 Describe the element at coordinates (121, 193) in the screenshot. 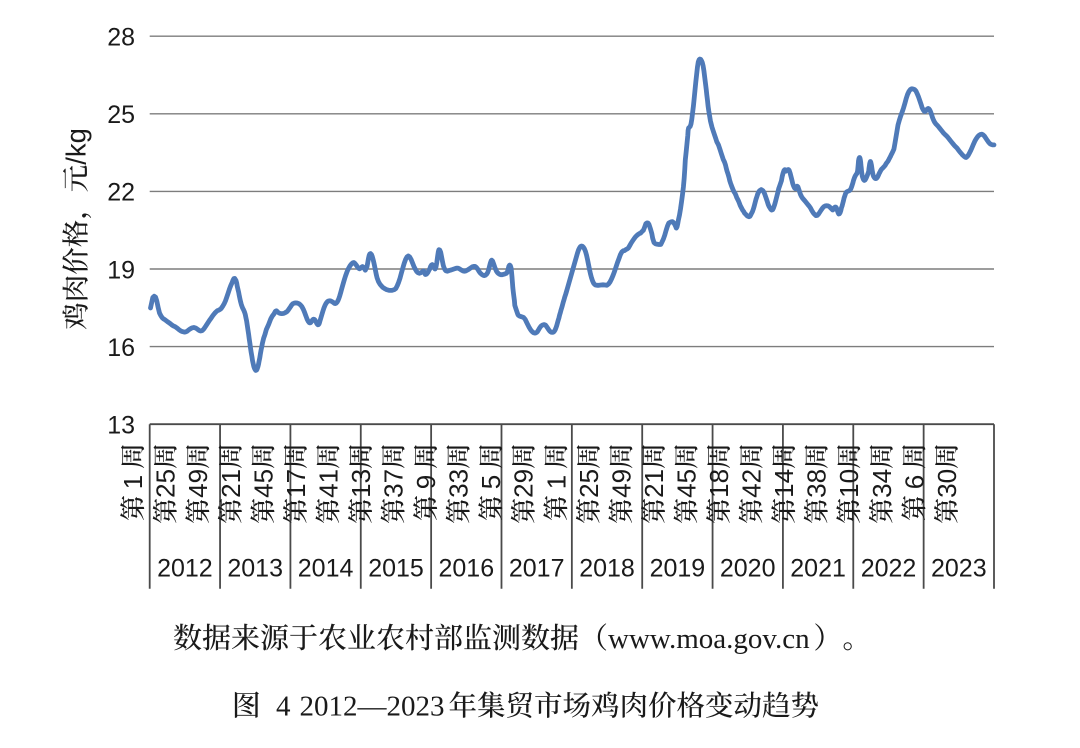

I see `svg-text: 22` at that location.